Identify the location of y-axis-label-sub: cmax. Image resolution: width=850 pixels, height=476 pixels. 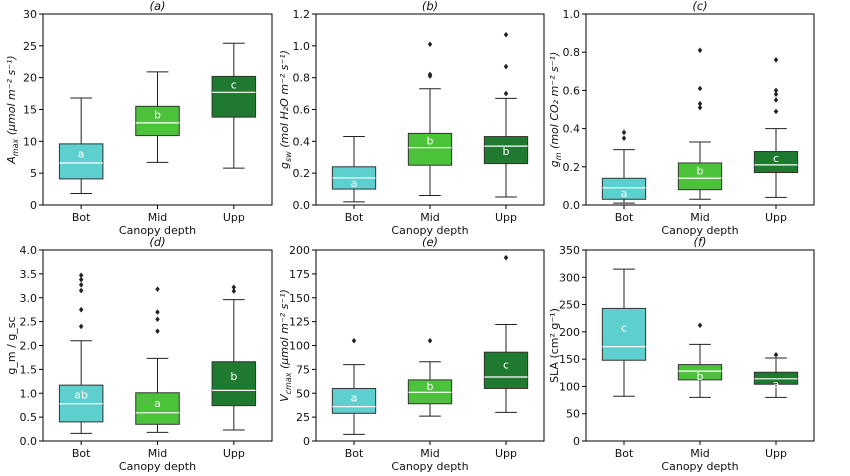
(288, 383).